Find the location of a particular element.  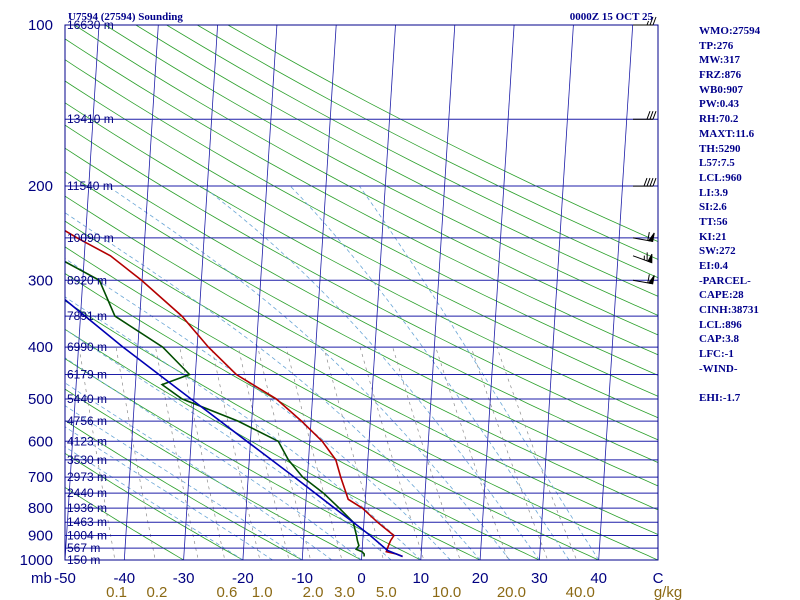

pressure-tick-label: 100 is located at coordinates (40, 25).